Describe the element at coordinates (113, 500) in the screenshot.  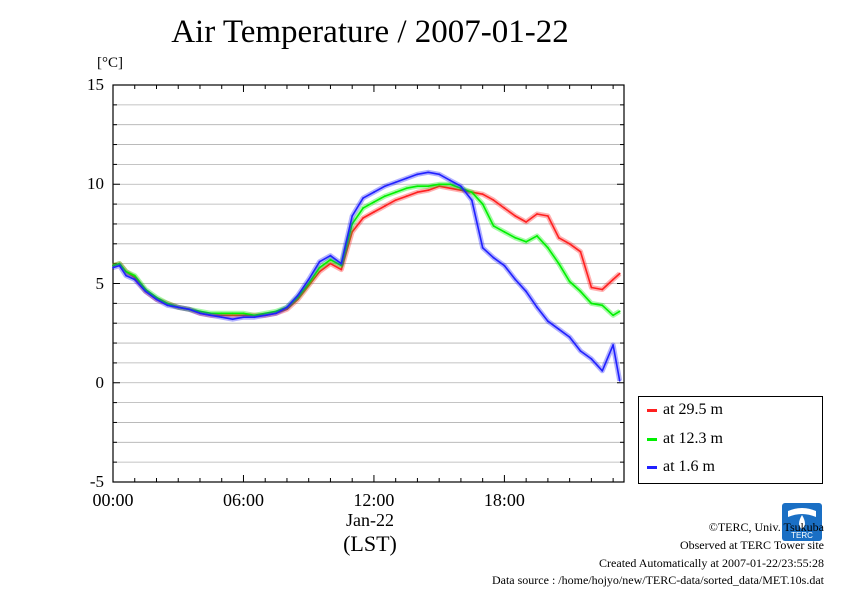
I see `x-tick-label: 00:00` at that location.